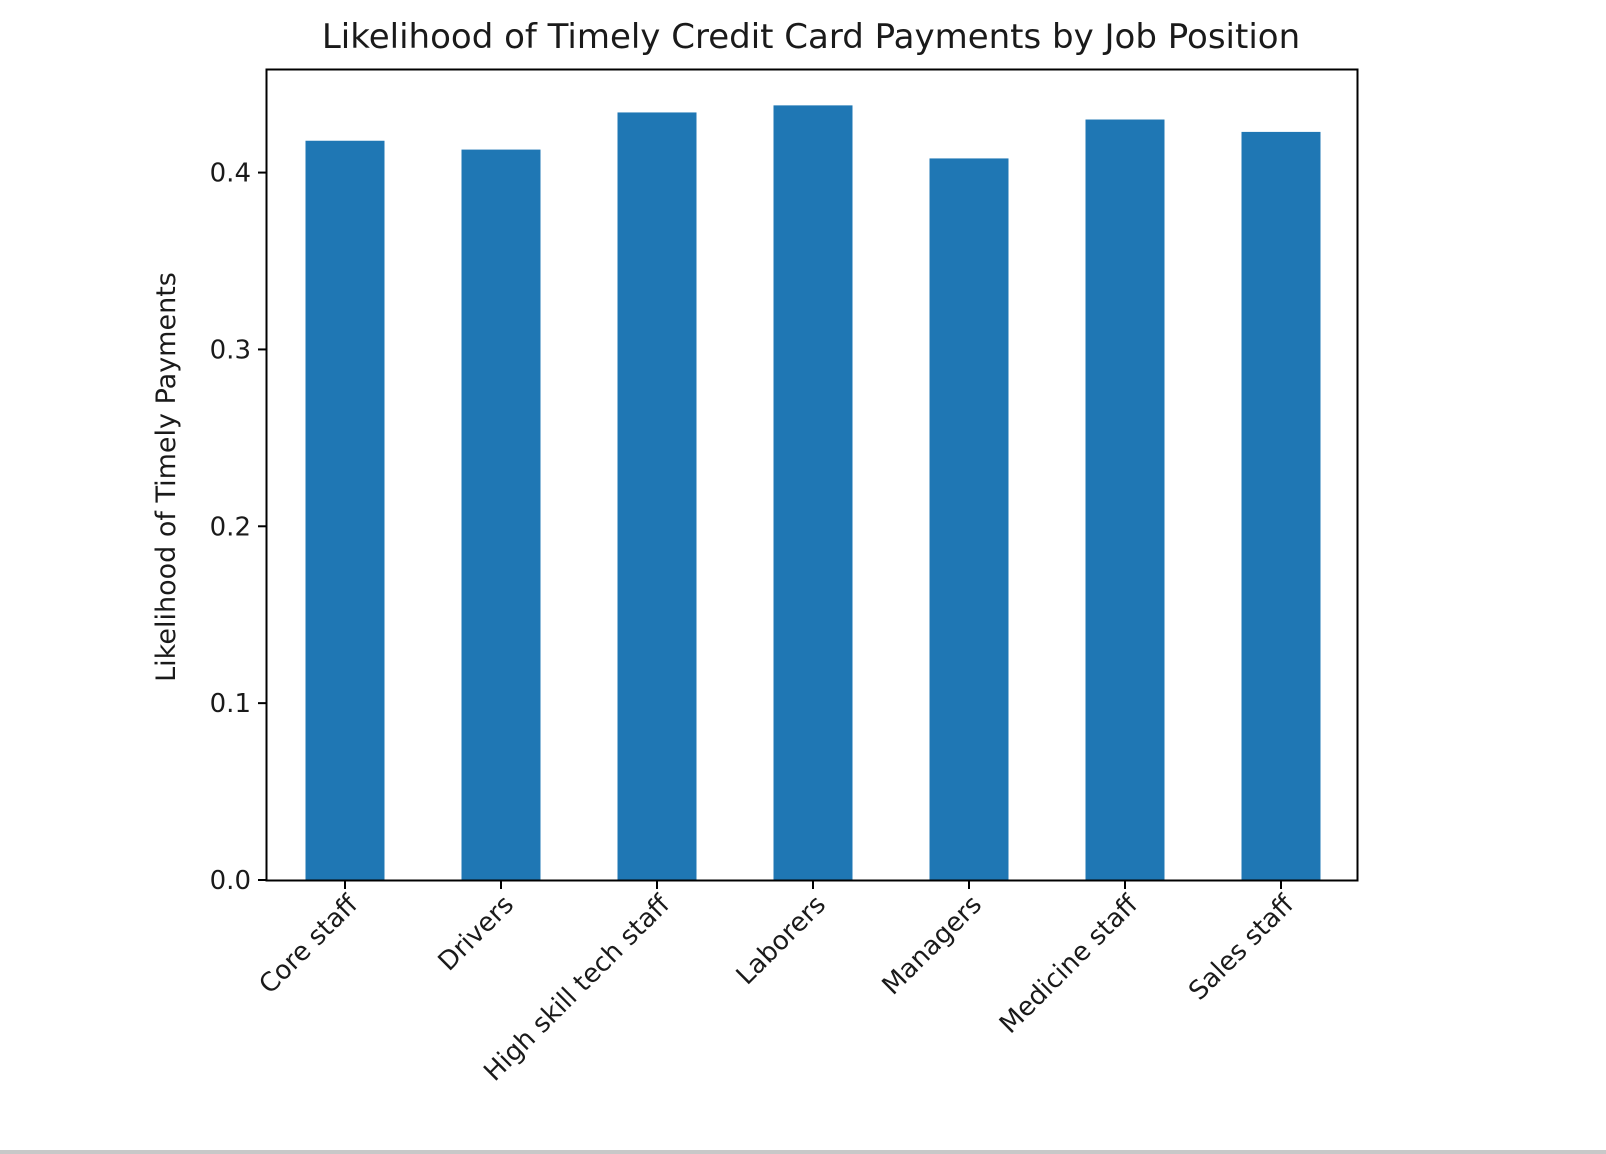 This screenshot has height=1154, width=1606. What do you see at coordinates (1241, 947) in the screenshot?
I see `x-tick-label: Sales staff` at bounding box center [1241, 947].